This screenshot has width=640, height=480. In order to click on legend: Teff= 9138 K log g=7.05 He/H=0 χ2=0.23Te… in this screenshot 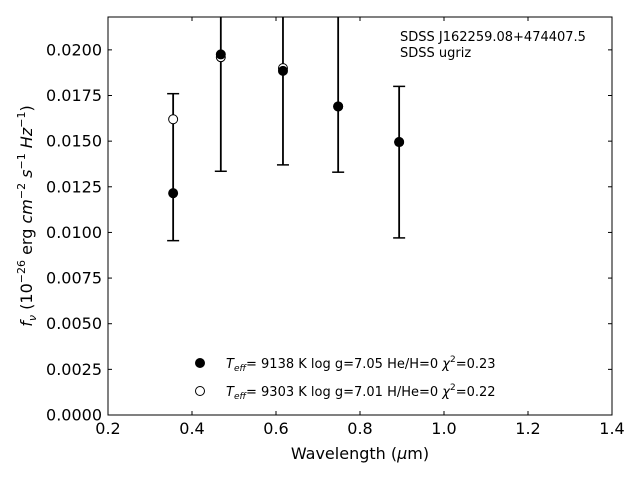, I will do `click(345, 378)`.